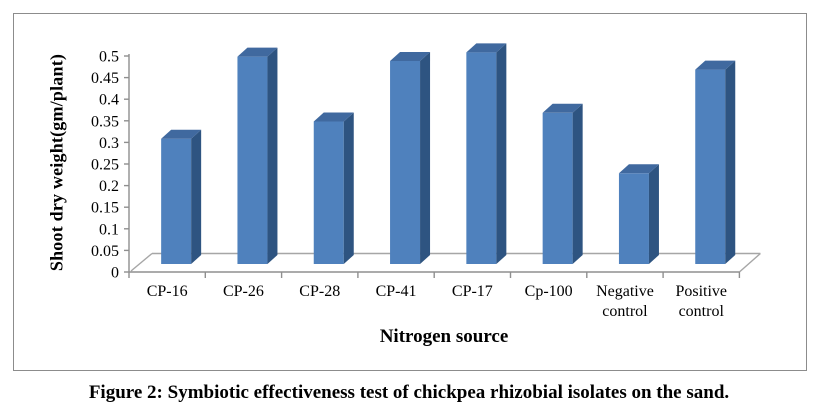 Image resolution: width=818 pixels, height=414 pixels. What do you see at coordinates (56, 162) in the screenshot?
I see `y-axis-title: Shoot dry weight(gm/plant)` at bounding box center [56, 162].